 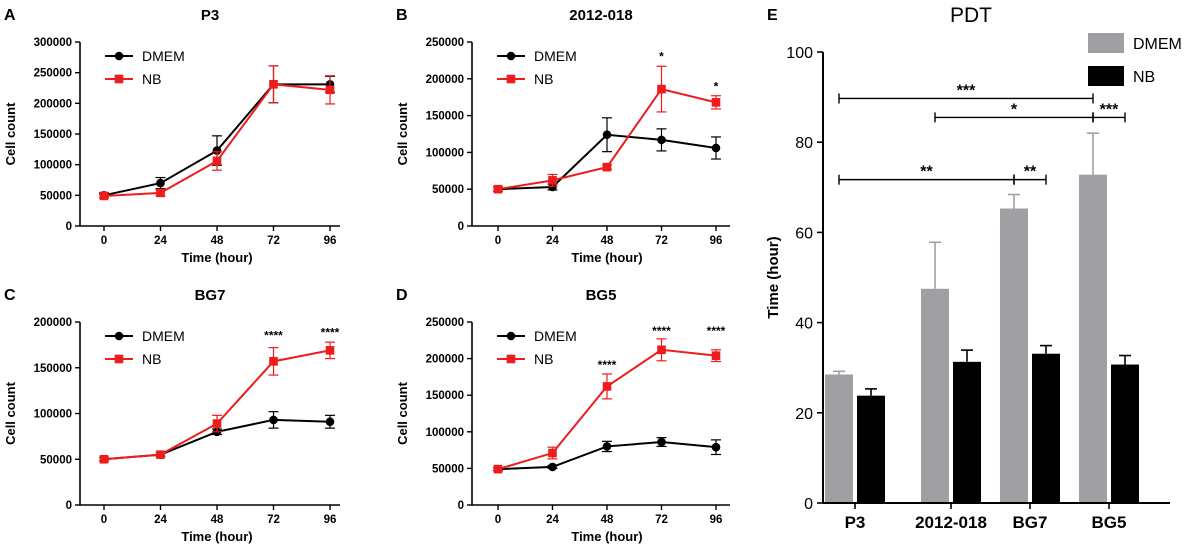 What do you see at coordinates (53, 104) in the screenshot?
I see `panel-a-y-tick-label: 200000` at bounding box center [53, 104].